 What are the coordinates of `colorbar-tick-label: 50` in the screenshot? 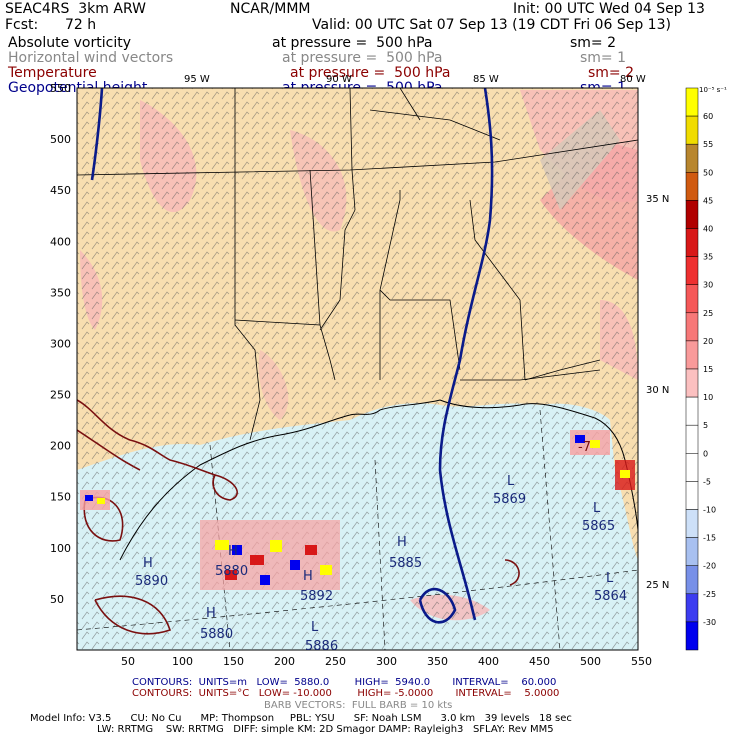 It's located at (708, 172).